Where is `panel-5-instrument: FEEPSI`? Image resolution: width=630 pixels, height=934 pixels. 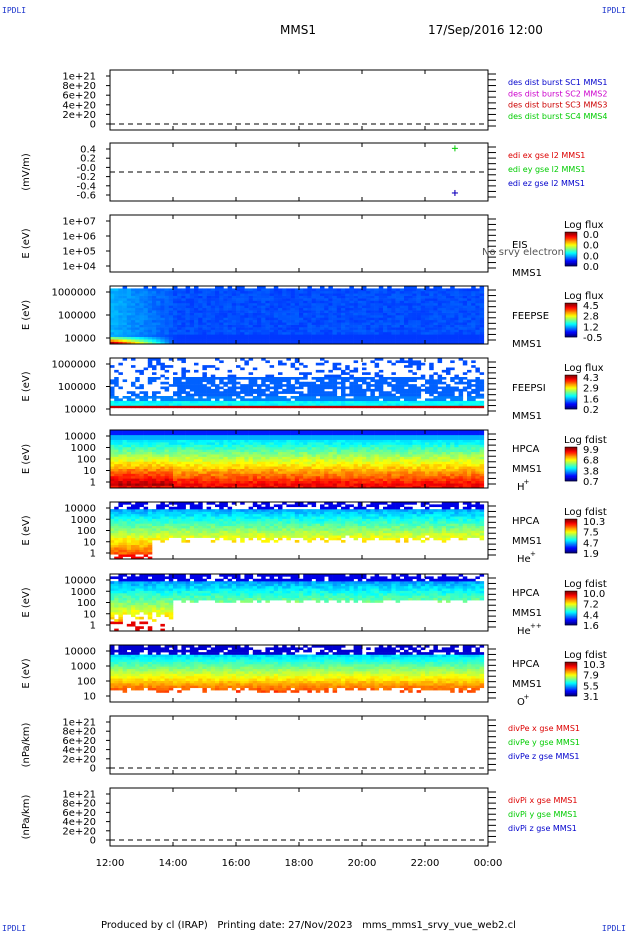 panel-5-instrument: FEEPSI is located at coordinates (529, 388).